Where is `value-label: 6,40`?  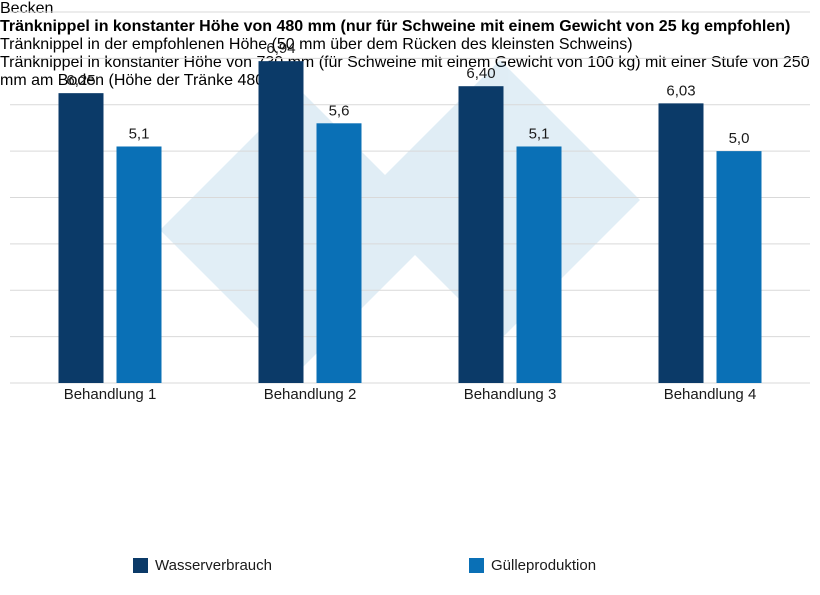
value-label: 6,40 is located at coordinates (480, 73).